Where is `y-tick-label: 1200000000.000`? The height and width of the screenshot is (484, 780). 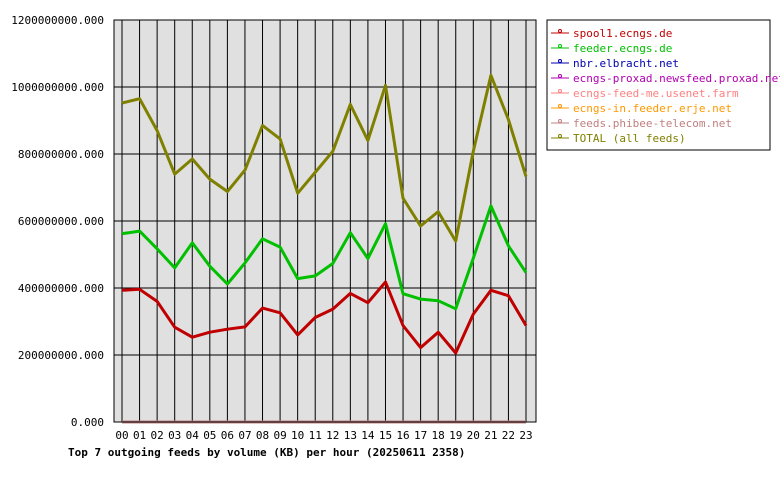
y-tick-label: 1200000000.000 is located at coordinates (57, 20).